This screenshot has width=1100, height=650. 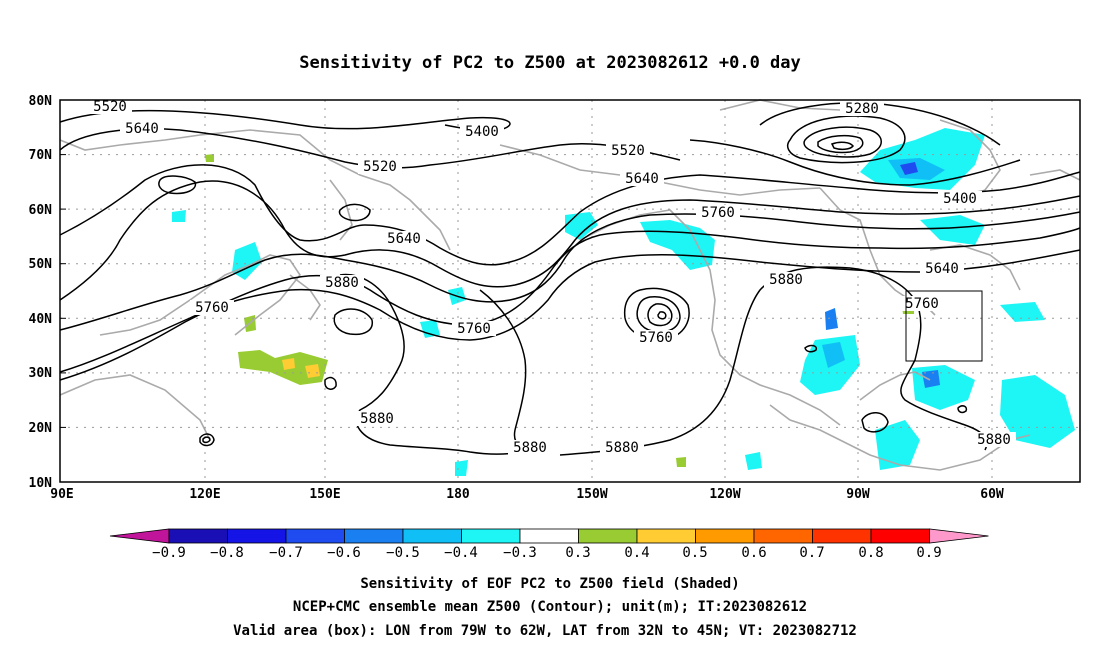 I want to click on colorbar-label: −0.6, so click(x=344, y=553).